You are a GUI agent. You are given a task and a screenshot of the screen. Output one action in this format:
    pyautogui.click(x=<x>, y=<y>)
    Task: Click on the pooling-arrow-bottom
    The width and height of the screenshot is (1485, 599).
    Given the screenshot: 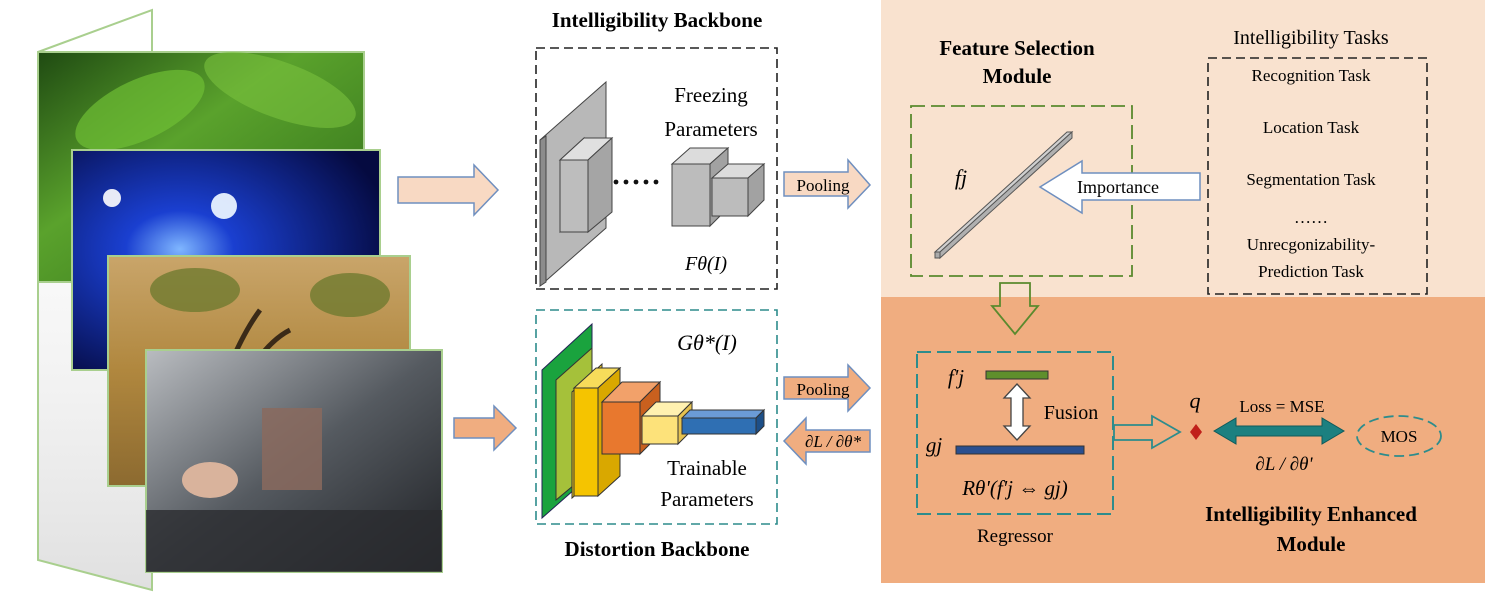 What is the action you would take?
    pyautogui.click(x=827, y=388)
    